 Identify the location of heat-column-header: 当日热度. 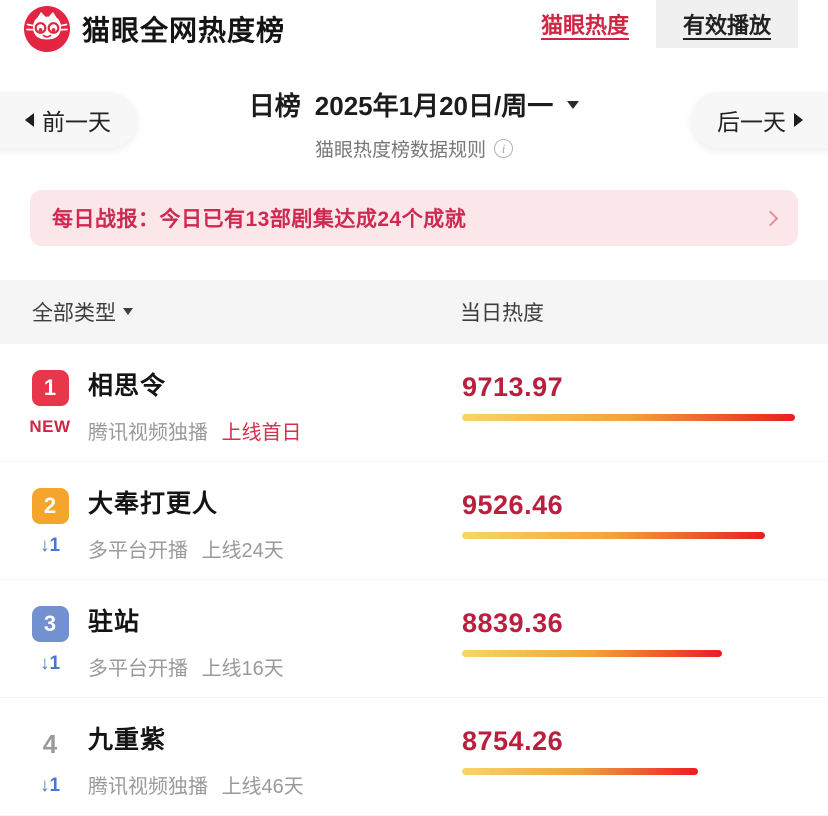
(502, 313).